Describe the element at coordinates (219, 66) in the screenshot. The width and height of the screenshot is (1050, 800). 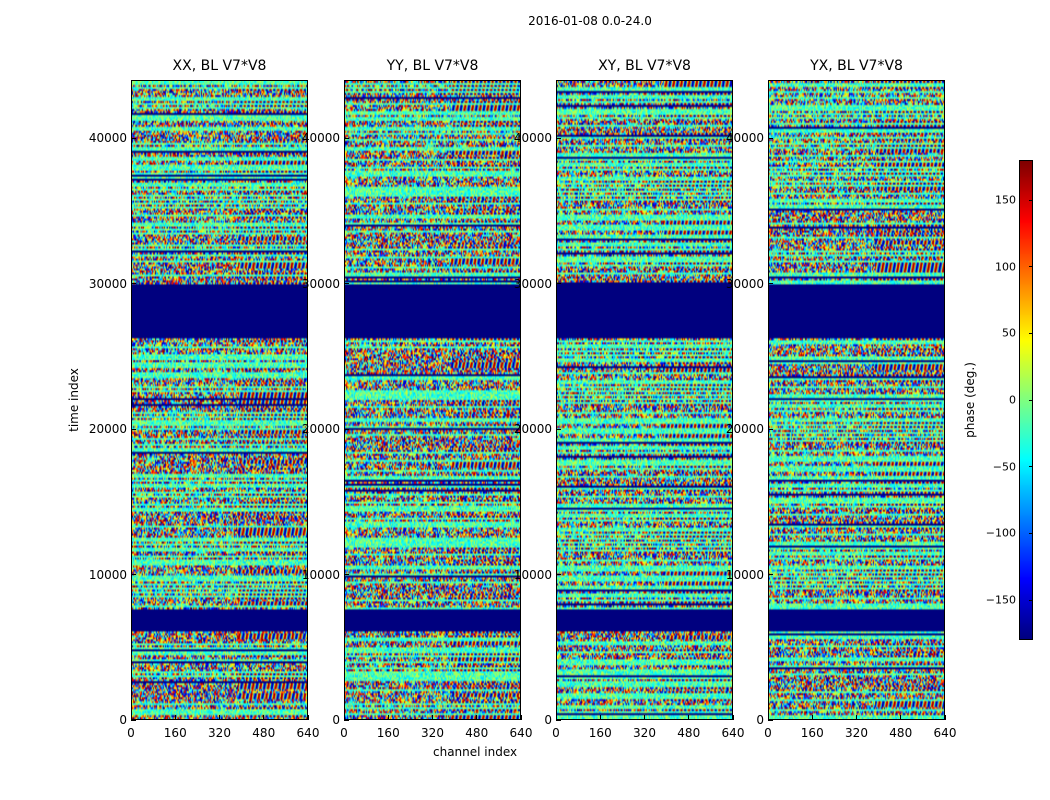
I see `panel-title: XX, BL V7*V8` at that location.